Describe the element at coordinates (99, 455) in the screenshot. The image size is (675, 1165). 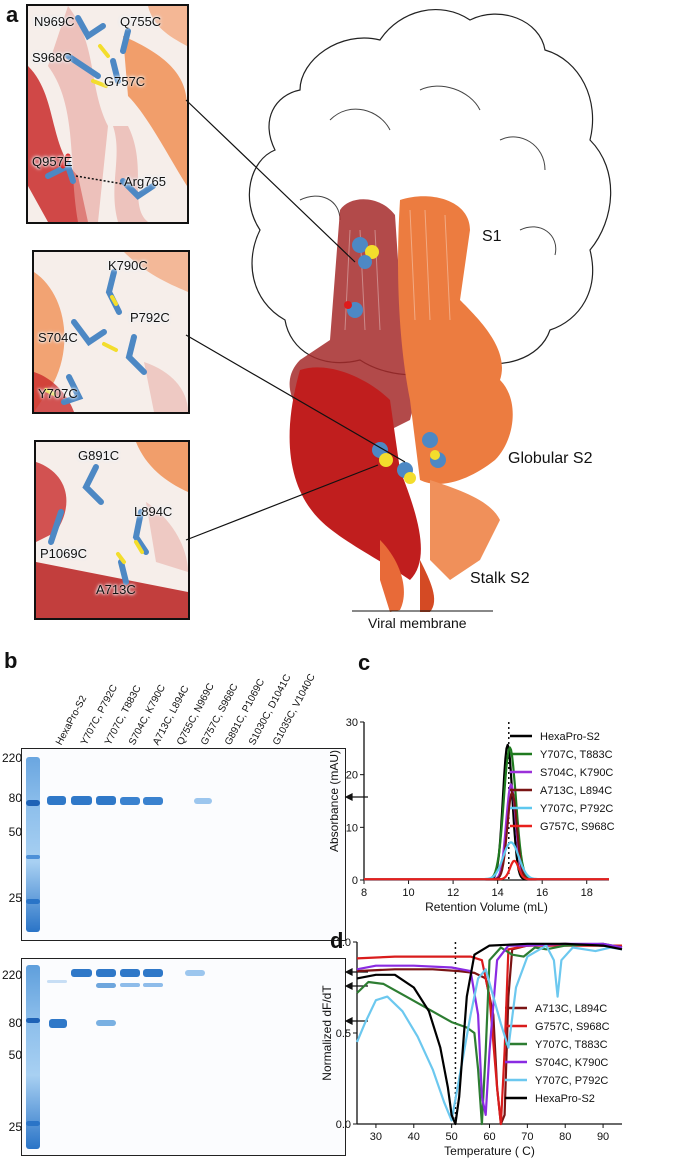
I see `residue-label: G891C` at that location.